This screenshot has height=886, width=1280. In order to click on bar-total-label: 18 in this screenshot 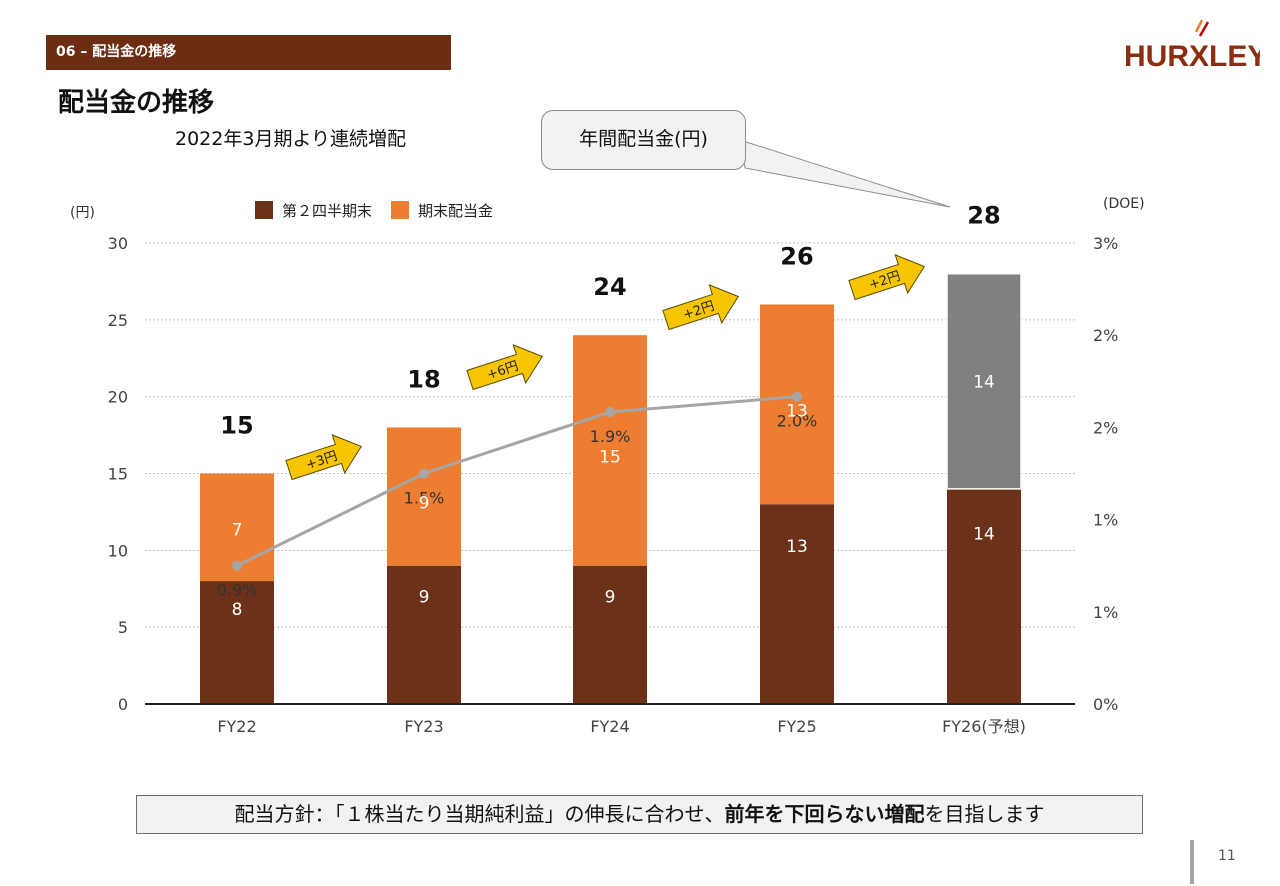, I will do `click(423, 379)`.